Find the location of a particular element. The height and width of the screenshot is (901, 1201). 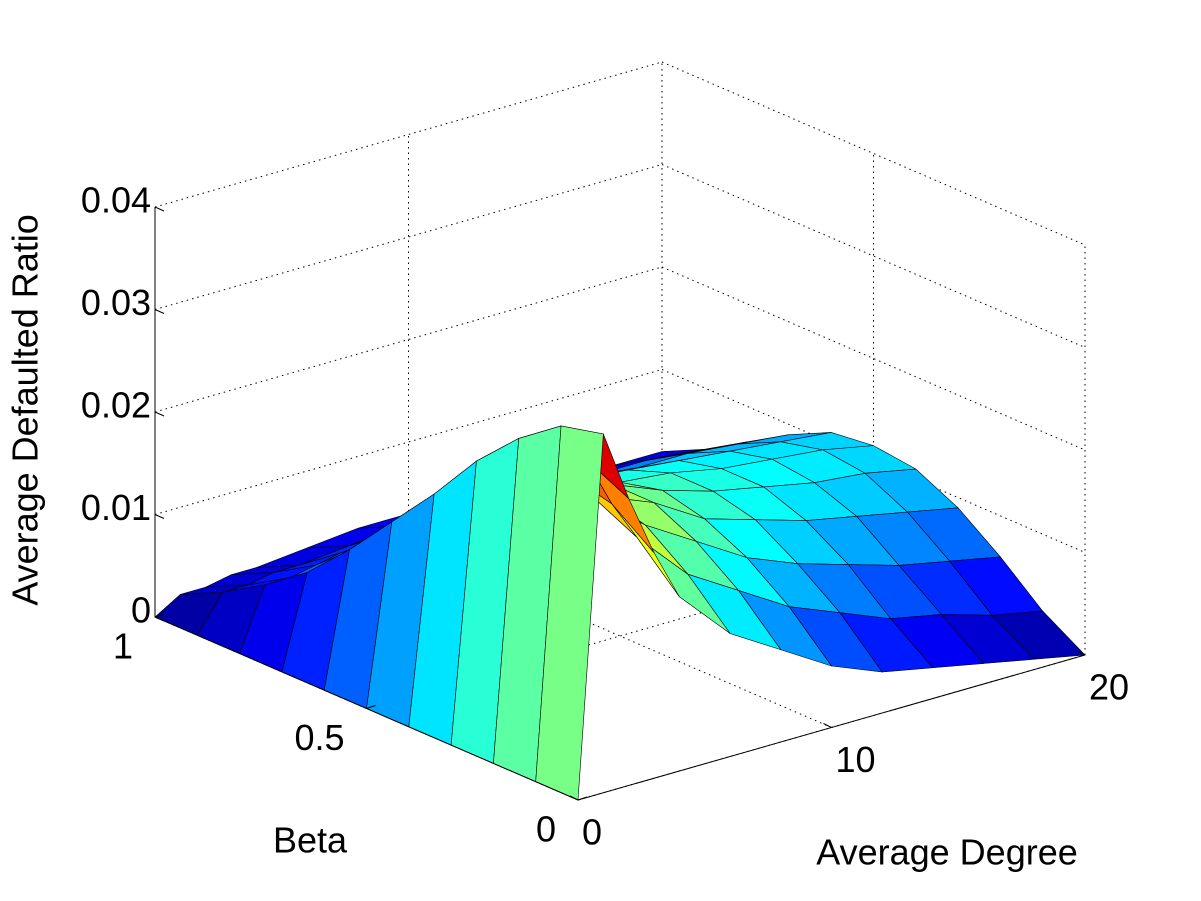

x-tick-label: 0 is located at coordinates (592, 832).